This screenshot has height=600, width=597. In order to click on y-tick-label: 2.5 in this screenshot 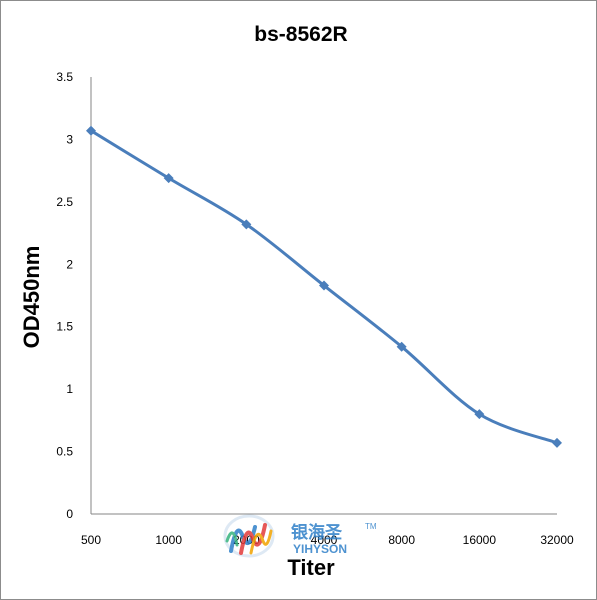, I will do `click(64, 202)`.